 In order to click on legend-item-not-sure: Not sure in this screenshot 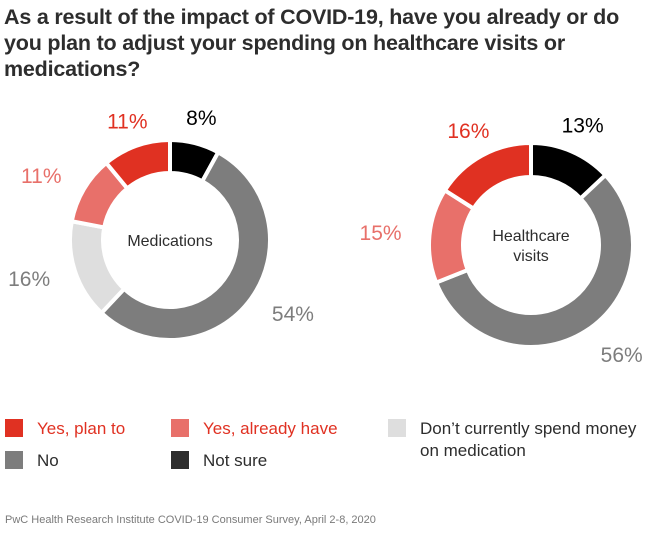, I will do `click(219, 461)`.